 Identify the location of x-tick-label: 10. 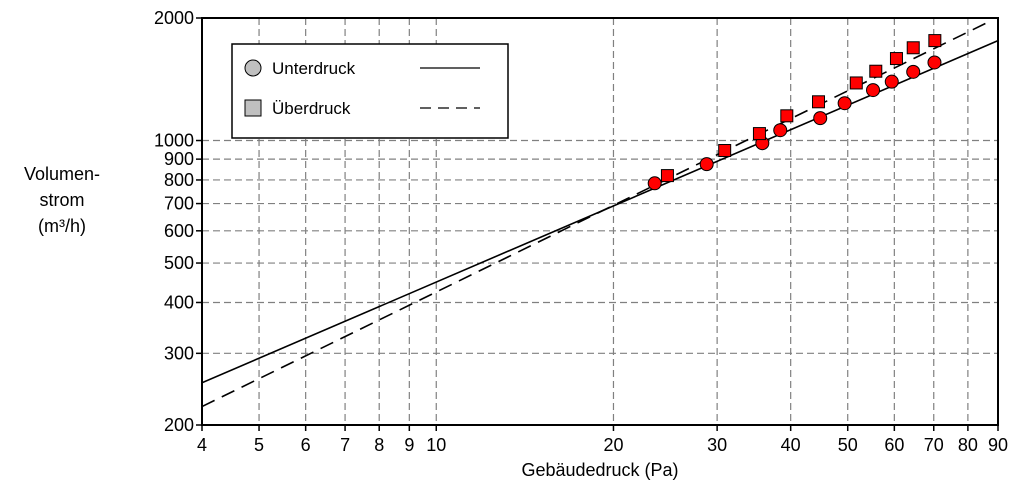
(436, 445).